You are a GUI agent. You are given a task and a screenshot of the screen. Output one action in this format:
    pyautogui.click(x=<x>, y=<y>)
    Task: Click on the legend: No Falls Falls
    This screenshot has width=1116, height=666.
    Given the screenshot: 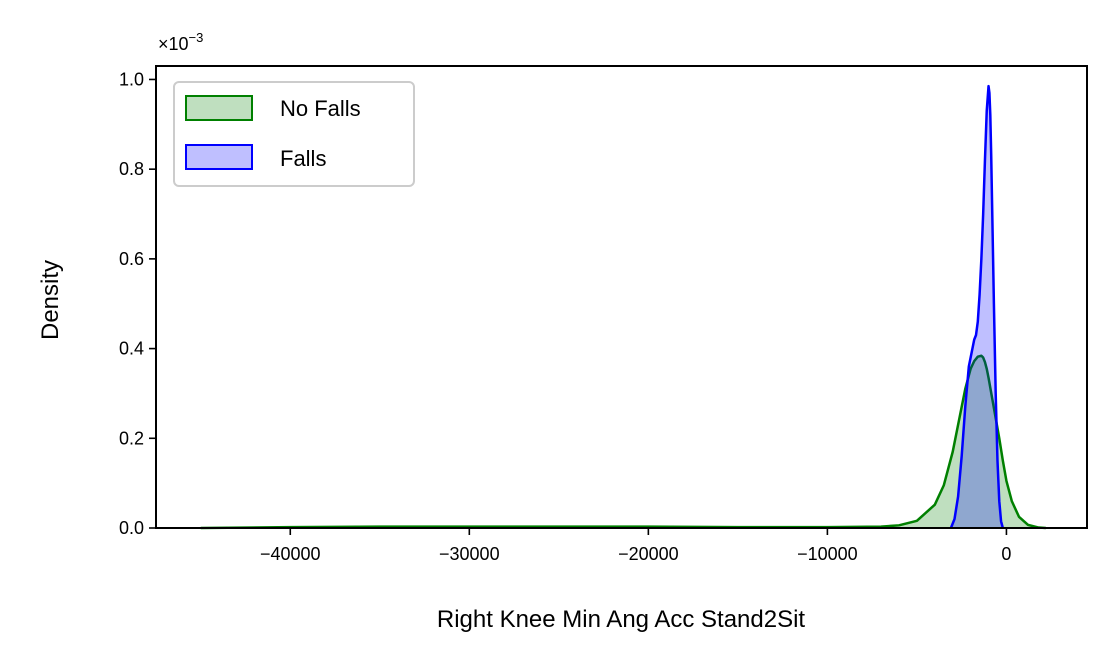 What is the action you would take?
    pyautogui.click(x=294, y=134)
    